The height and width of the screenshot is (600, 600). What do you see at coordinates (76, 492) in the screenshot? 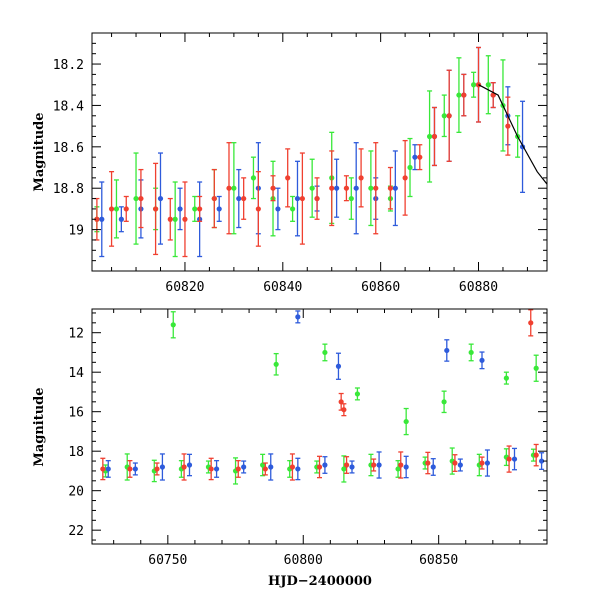
I see `bottom-ytick-label: 20` at bounding box center [76, 492].